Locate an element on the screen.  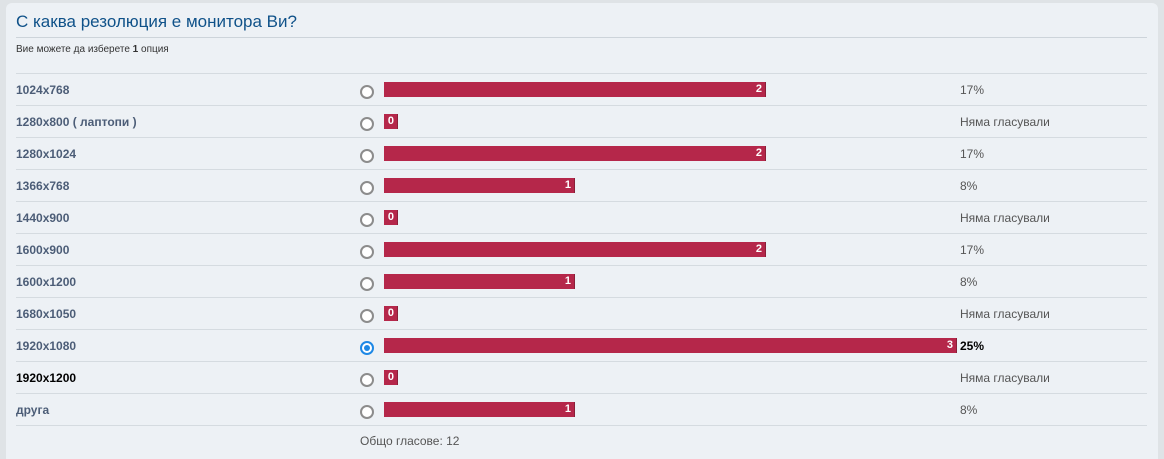
poll-option-row: 1920x1080 3 25% is located at coordinates (581, 346).